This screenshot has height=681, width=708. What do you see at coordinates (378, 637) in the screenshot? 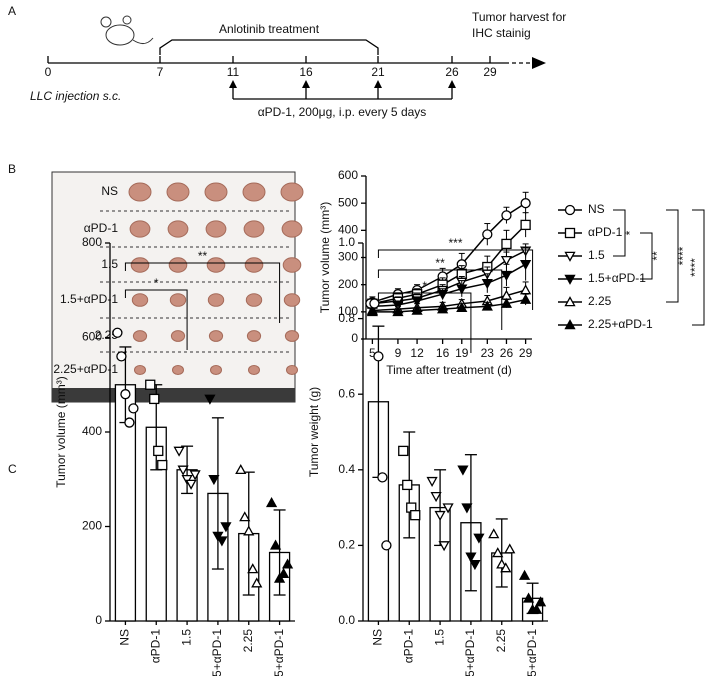
I see `x-tick-label: NS` at bounding box center [378, 637].